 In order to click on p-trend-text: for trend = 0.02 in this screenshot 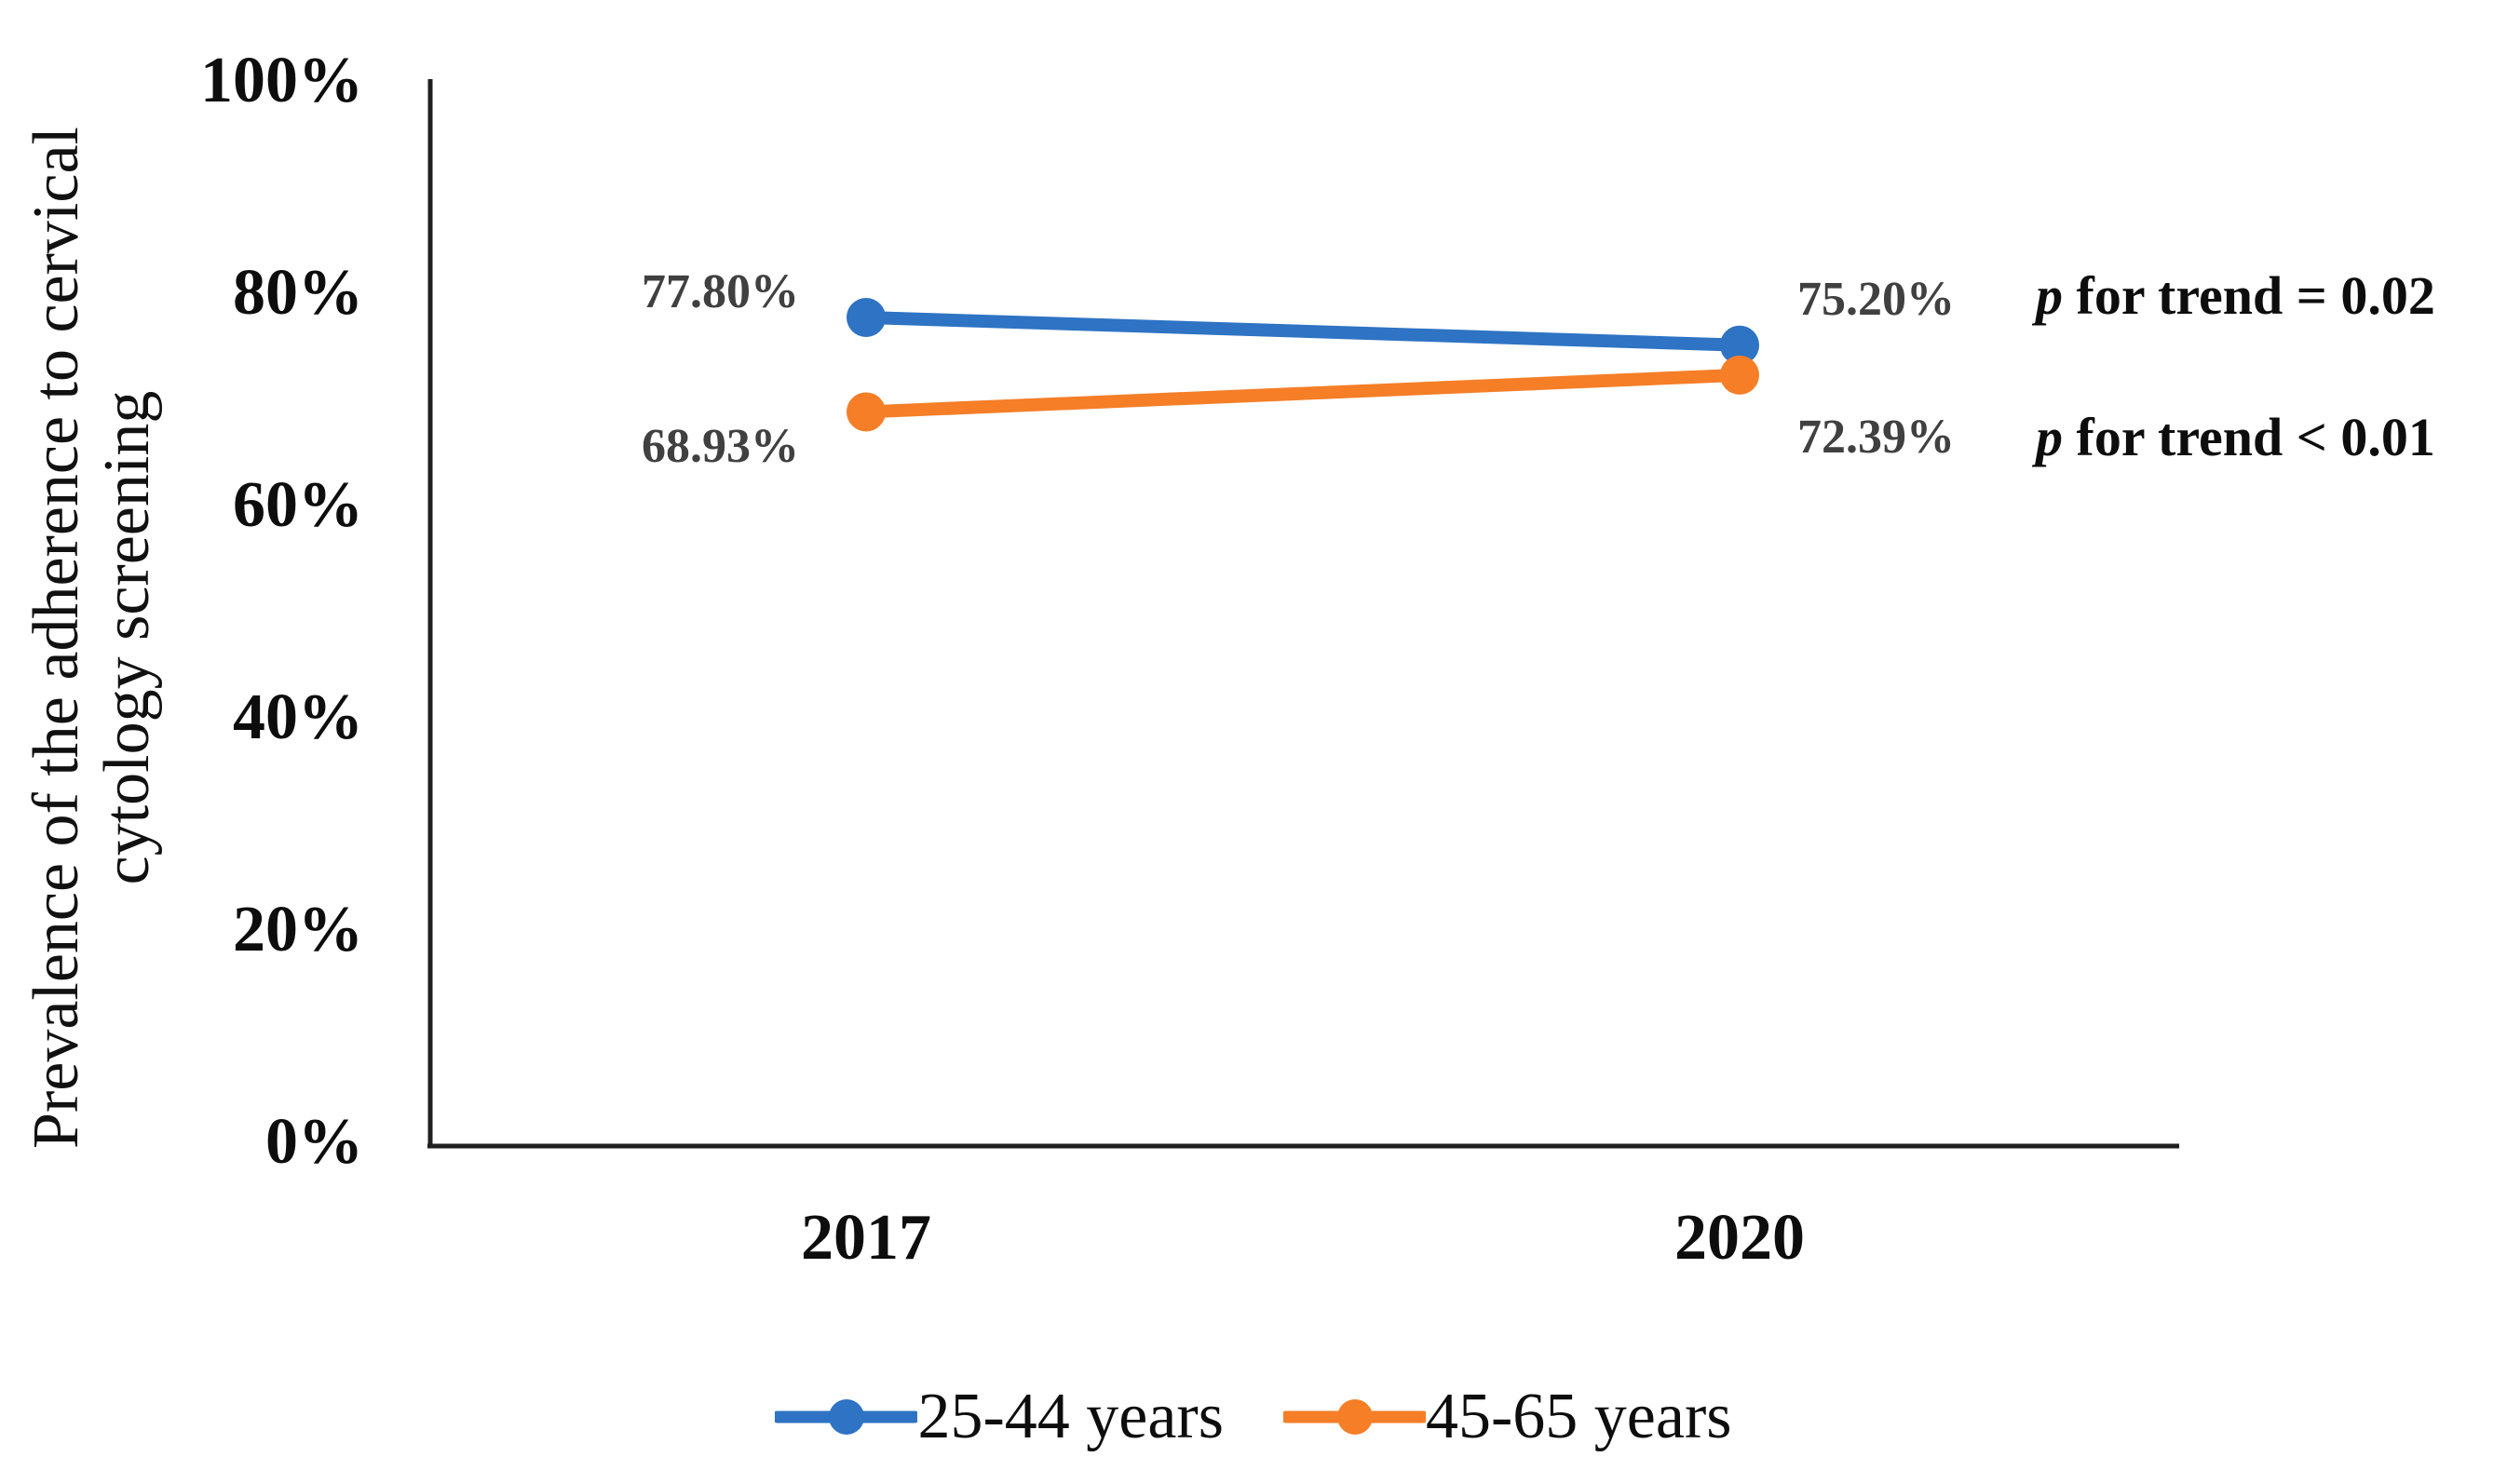, I will do `click(2249, 295)`.